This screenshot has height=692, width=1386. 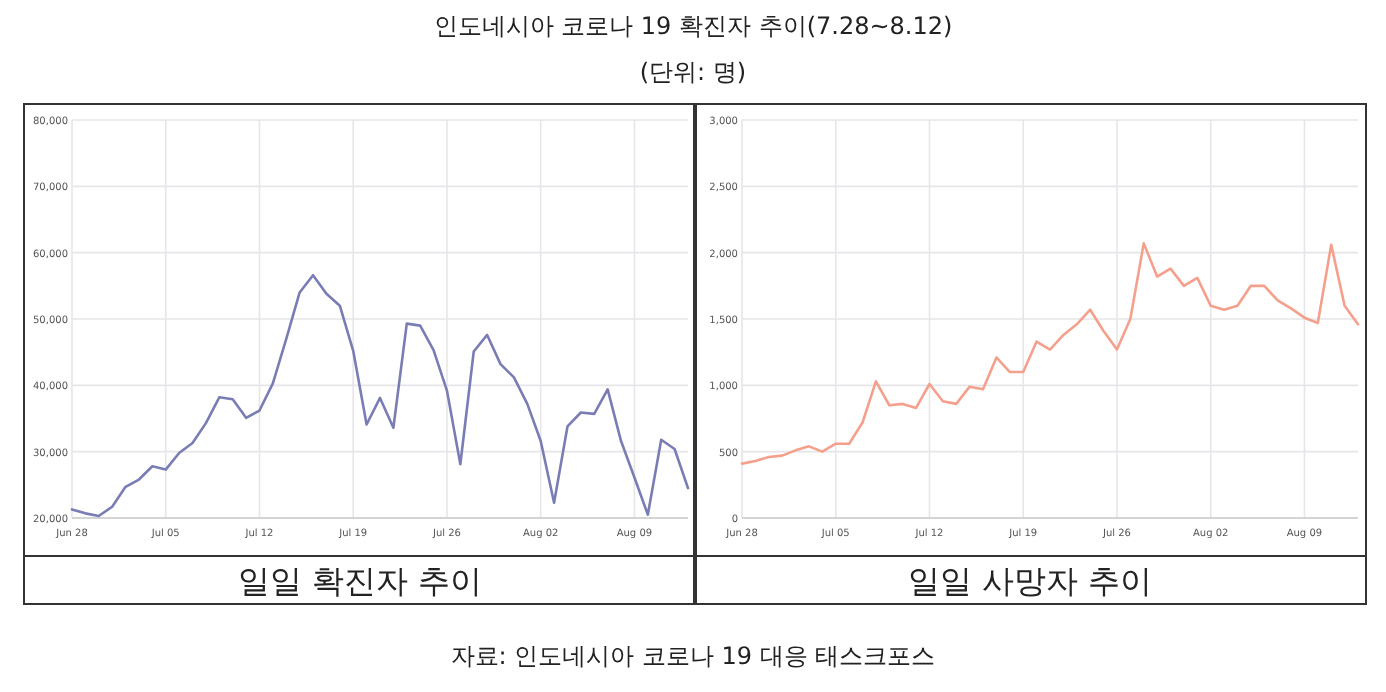 What do you see at coordinates (1030, 581) in the screenshot?
I see `text: 일일 사망자 추이` at bounding box center [1030, 581].